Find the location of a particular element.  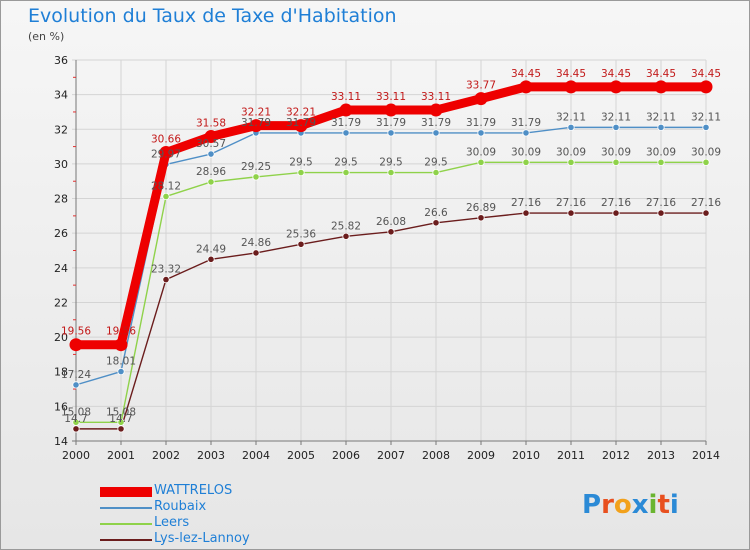

chart-title: Evolution du Taux de Taxe d'Habitation is located at coordinates (212, 16).